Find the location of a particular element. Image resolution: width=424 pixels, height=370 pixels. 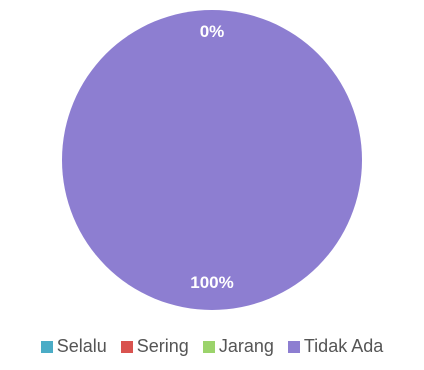

legend-swatch-selalu is located at coordinates (46, 346).